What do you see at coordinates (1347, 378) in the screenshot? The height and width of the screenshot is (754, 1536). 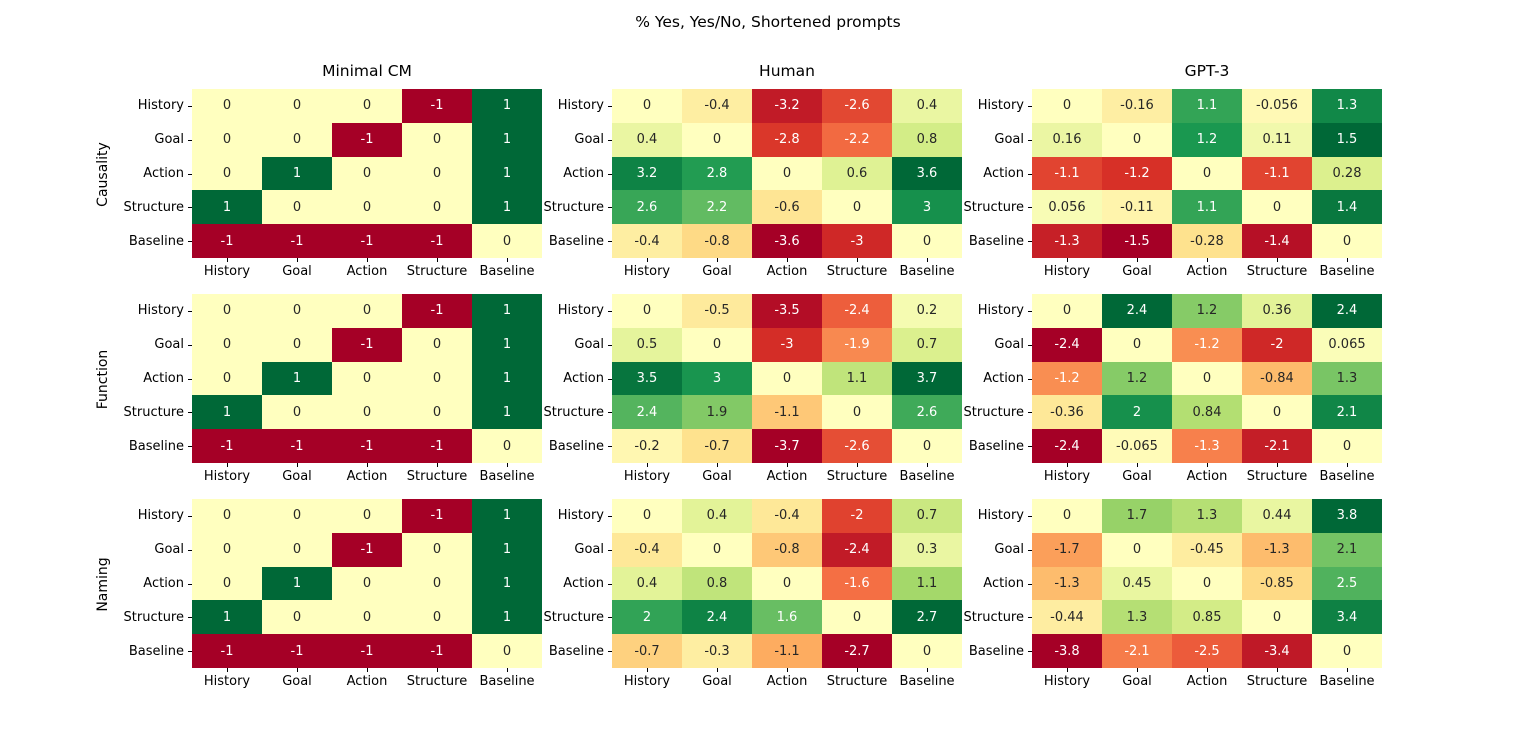 I see `heatmap-cell: 1.3` at bounding box center [1347, 378].